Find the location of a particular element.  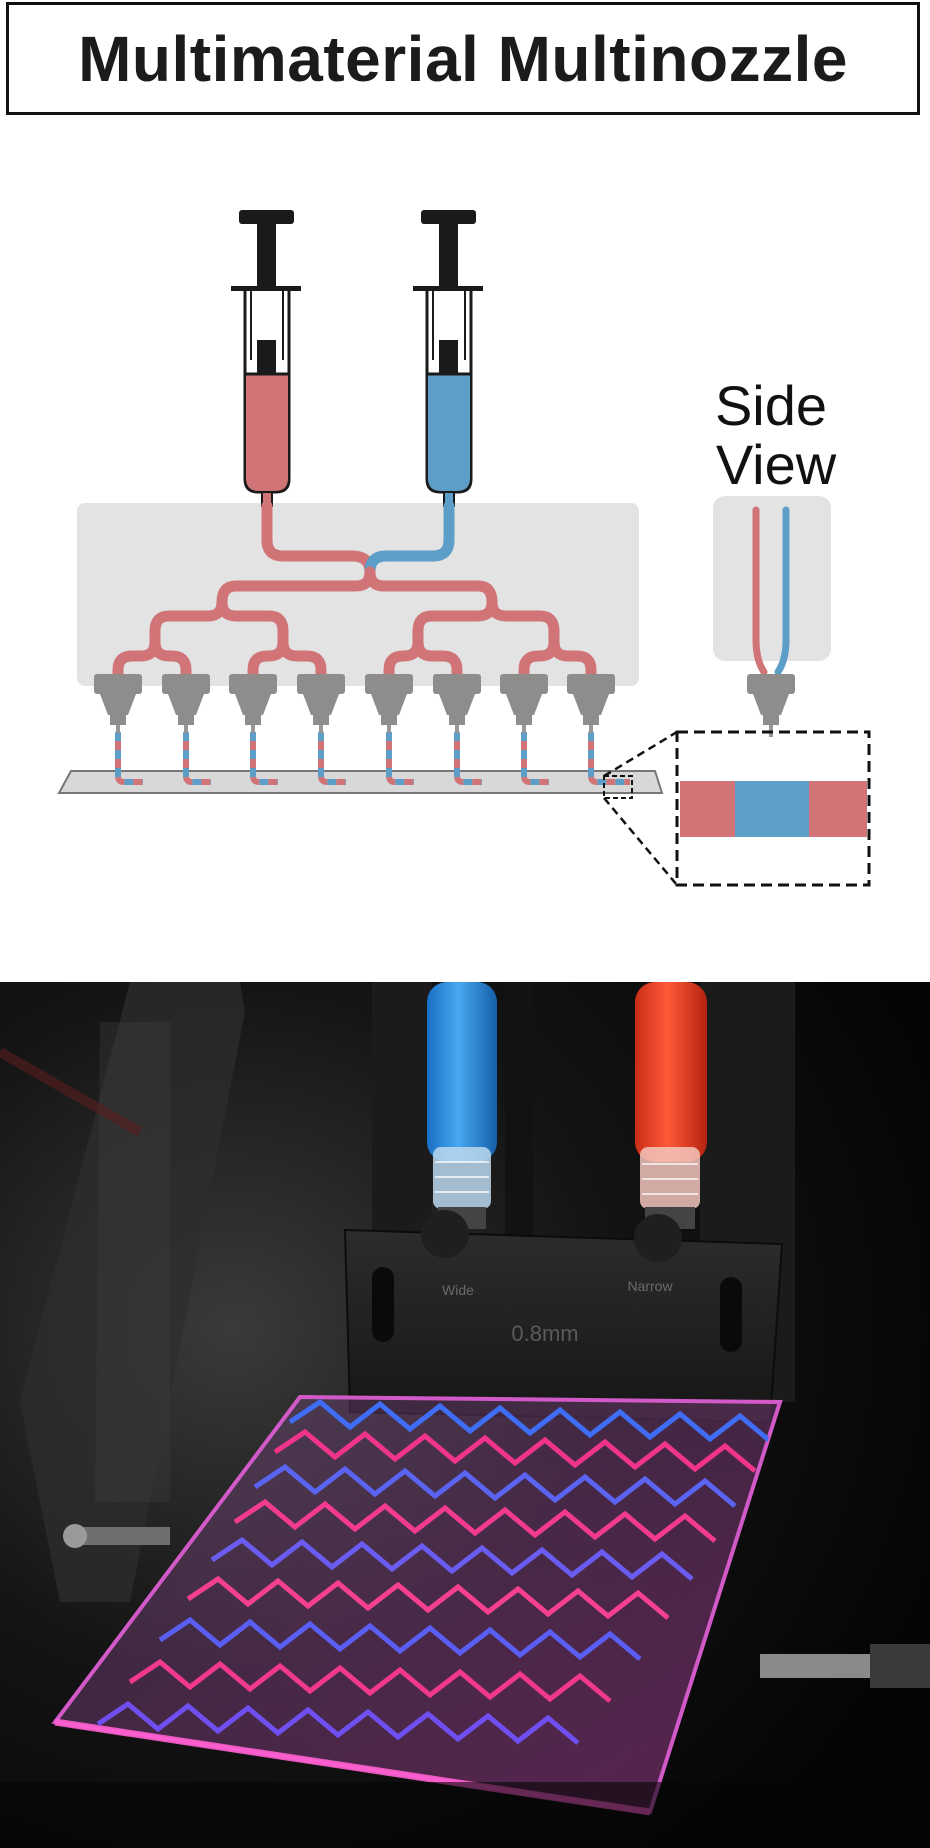

figure-title: Multimaterial Multinozzle is located at coordinates (463, 58).